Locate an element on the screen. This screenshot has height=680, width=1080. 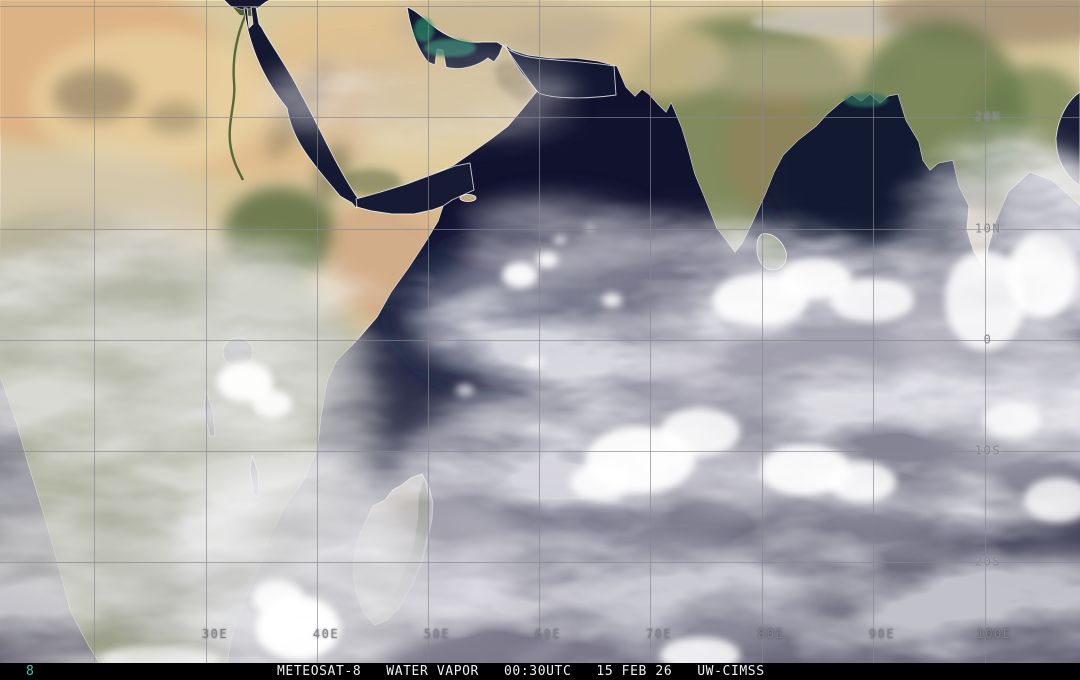
footer-field: UW-CIMSS is located at coordinates (731, 671).